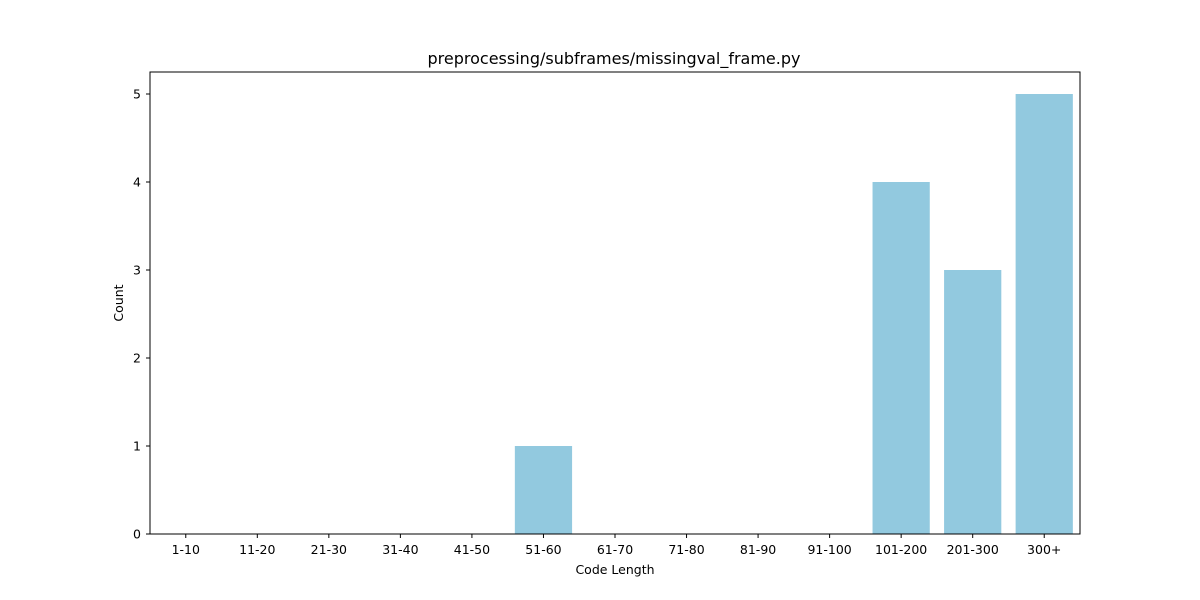 The image size is (1200, 600). I want to click on x-tick-label: 91-100, so click(829, 549).